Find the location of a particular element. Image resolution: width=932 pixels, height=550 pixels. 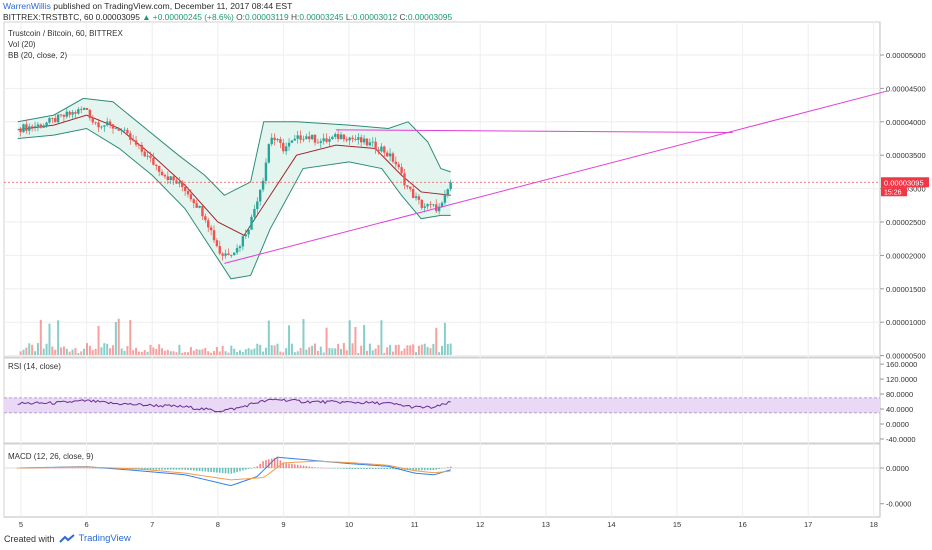

pane-frame is located at coordinates (442, 480).